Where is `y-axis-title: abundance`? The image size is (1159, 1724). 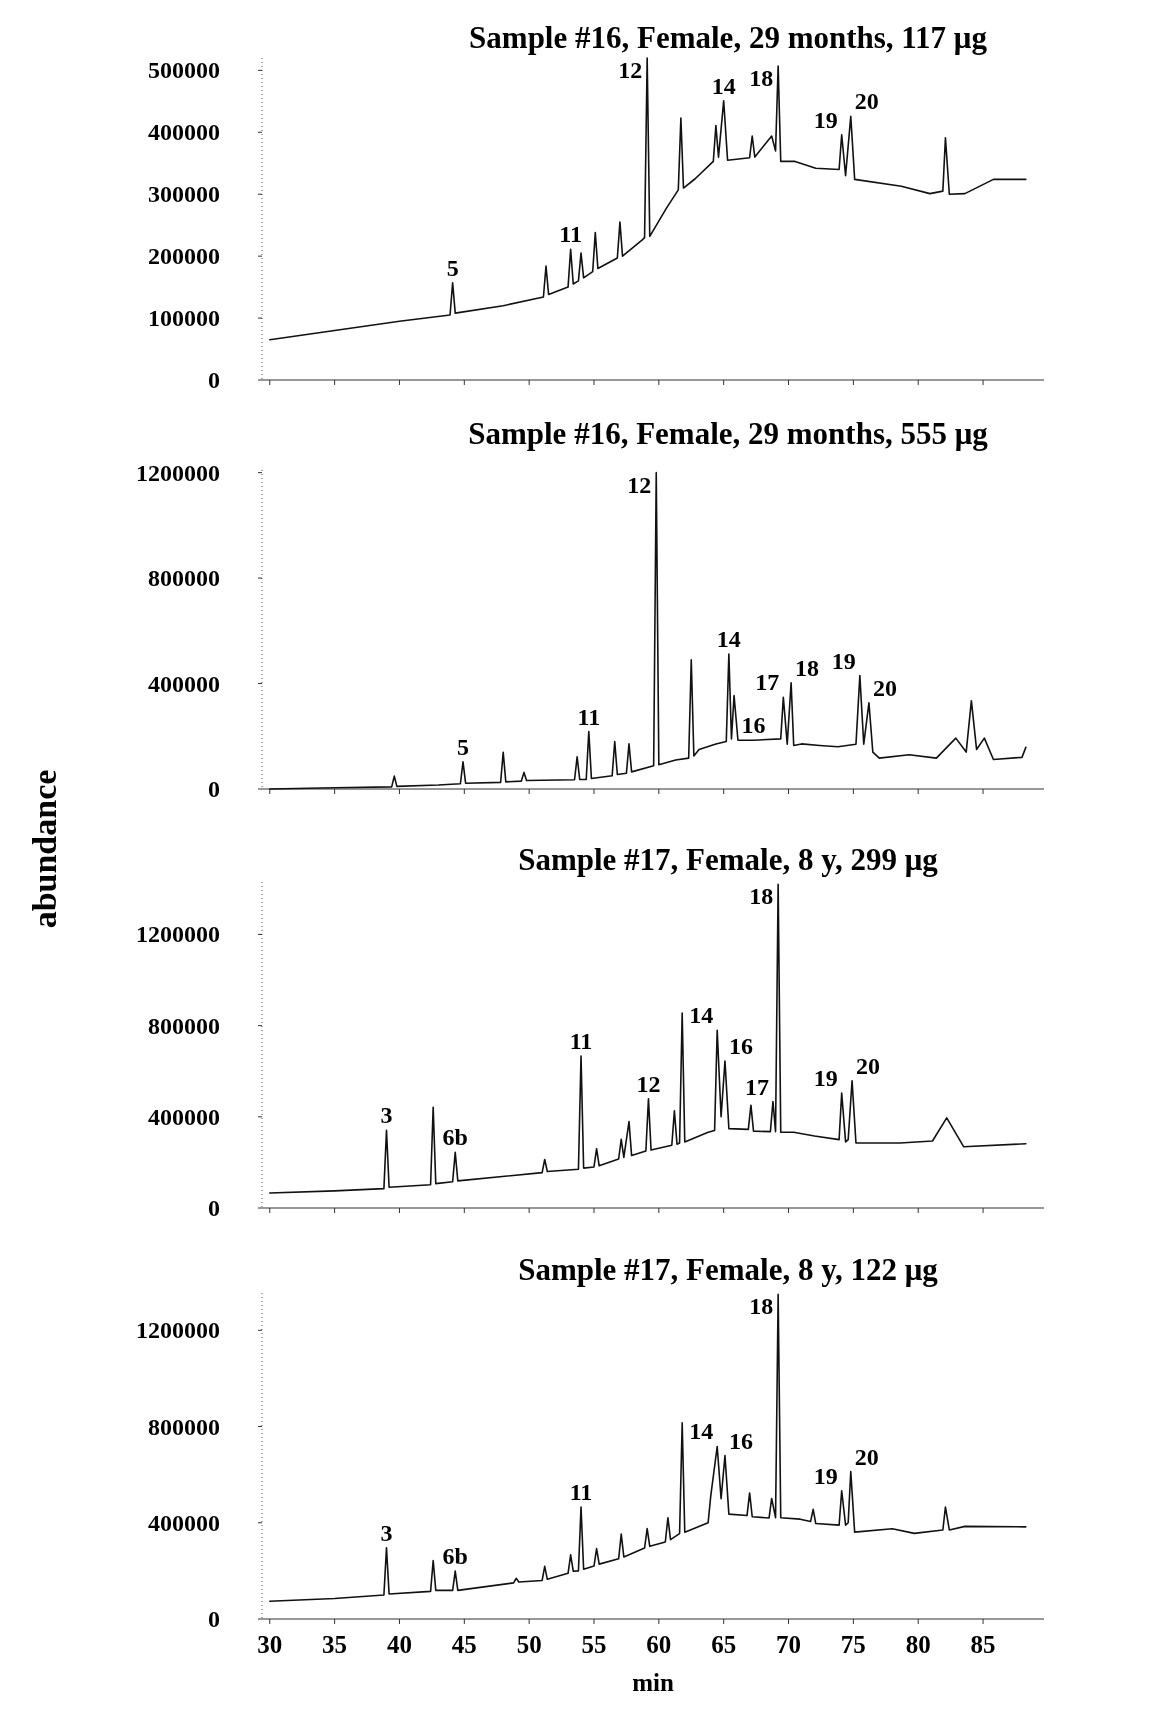 y-axis-title: abundance is located at coordinates (44, 849).